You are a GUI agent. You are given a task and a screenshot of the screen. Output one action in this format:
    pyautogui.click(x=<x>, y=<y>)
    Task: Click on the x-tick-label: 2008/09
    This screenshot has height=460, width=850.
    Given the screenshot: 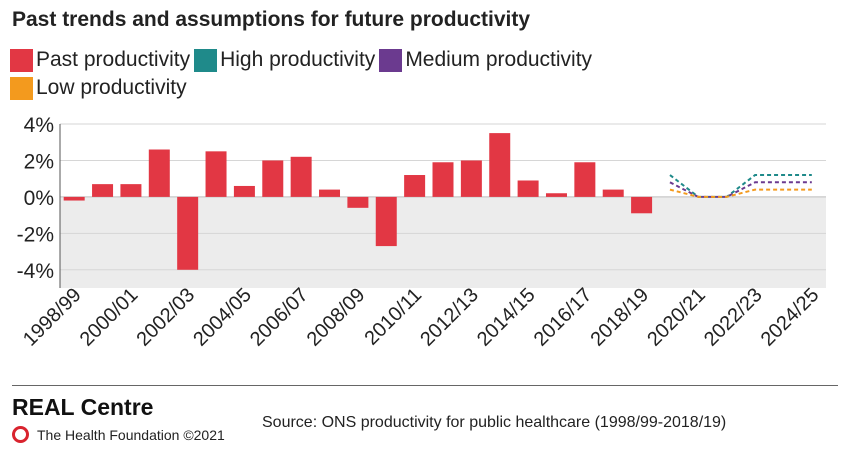 What is the action you would take?
    pyautogui.click(x=336, y=317)
    